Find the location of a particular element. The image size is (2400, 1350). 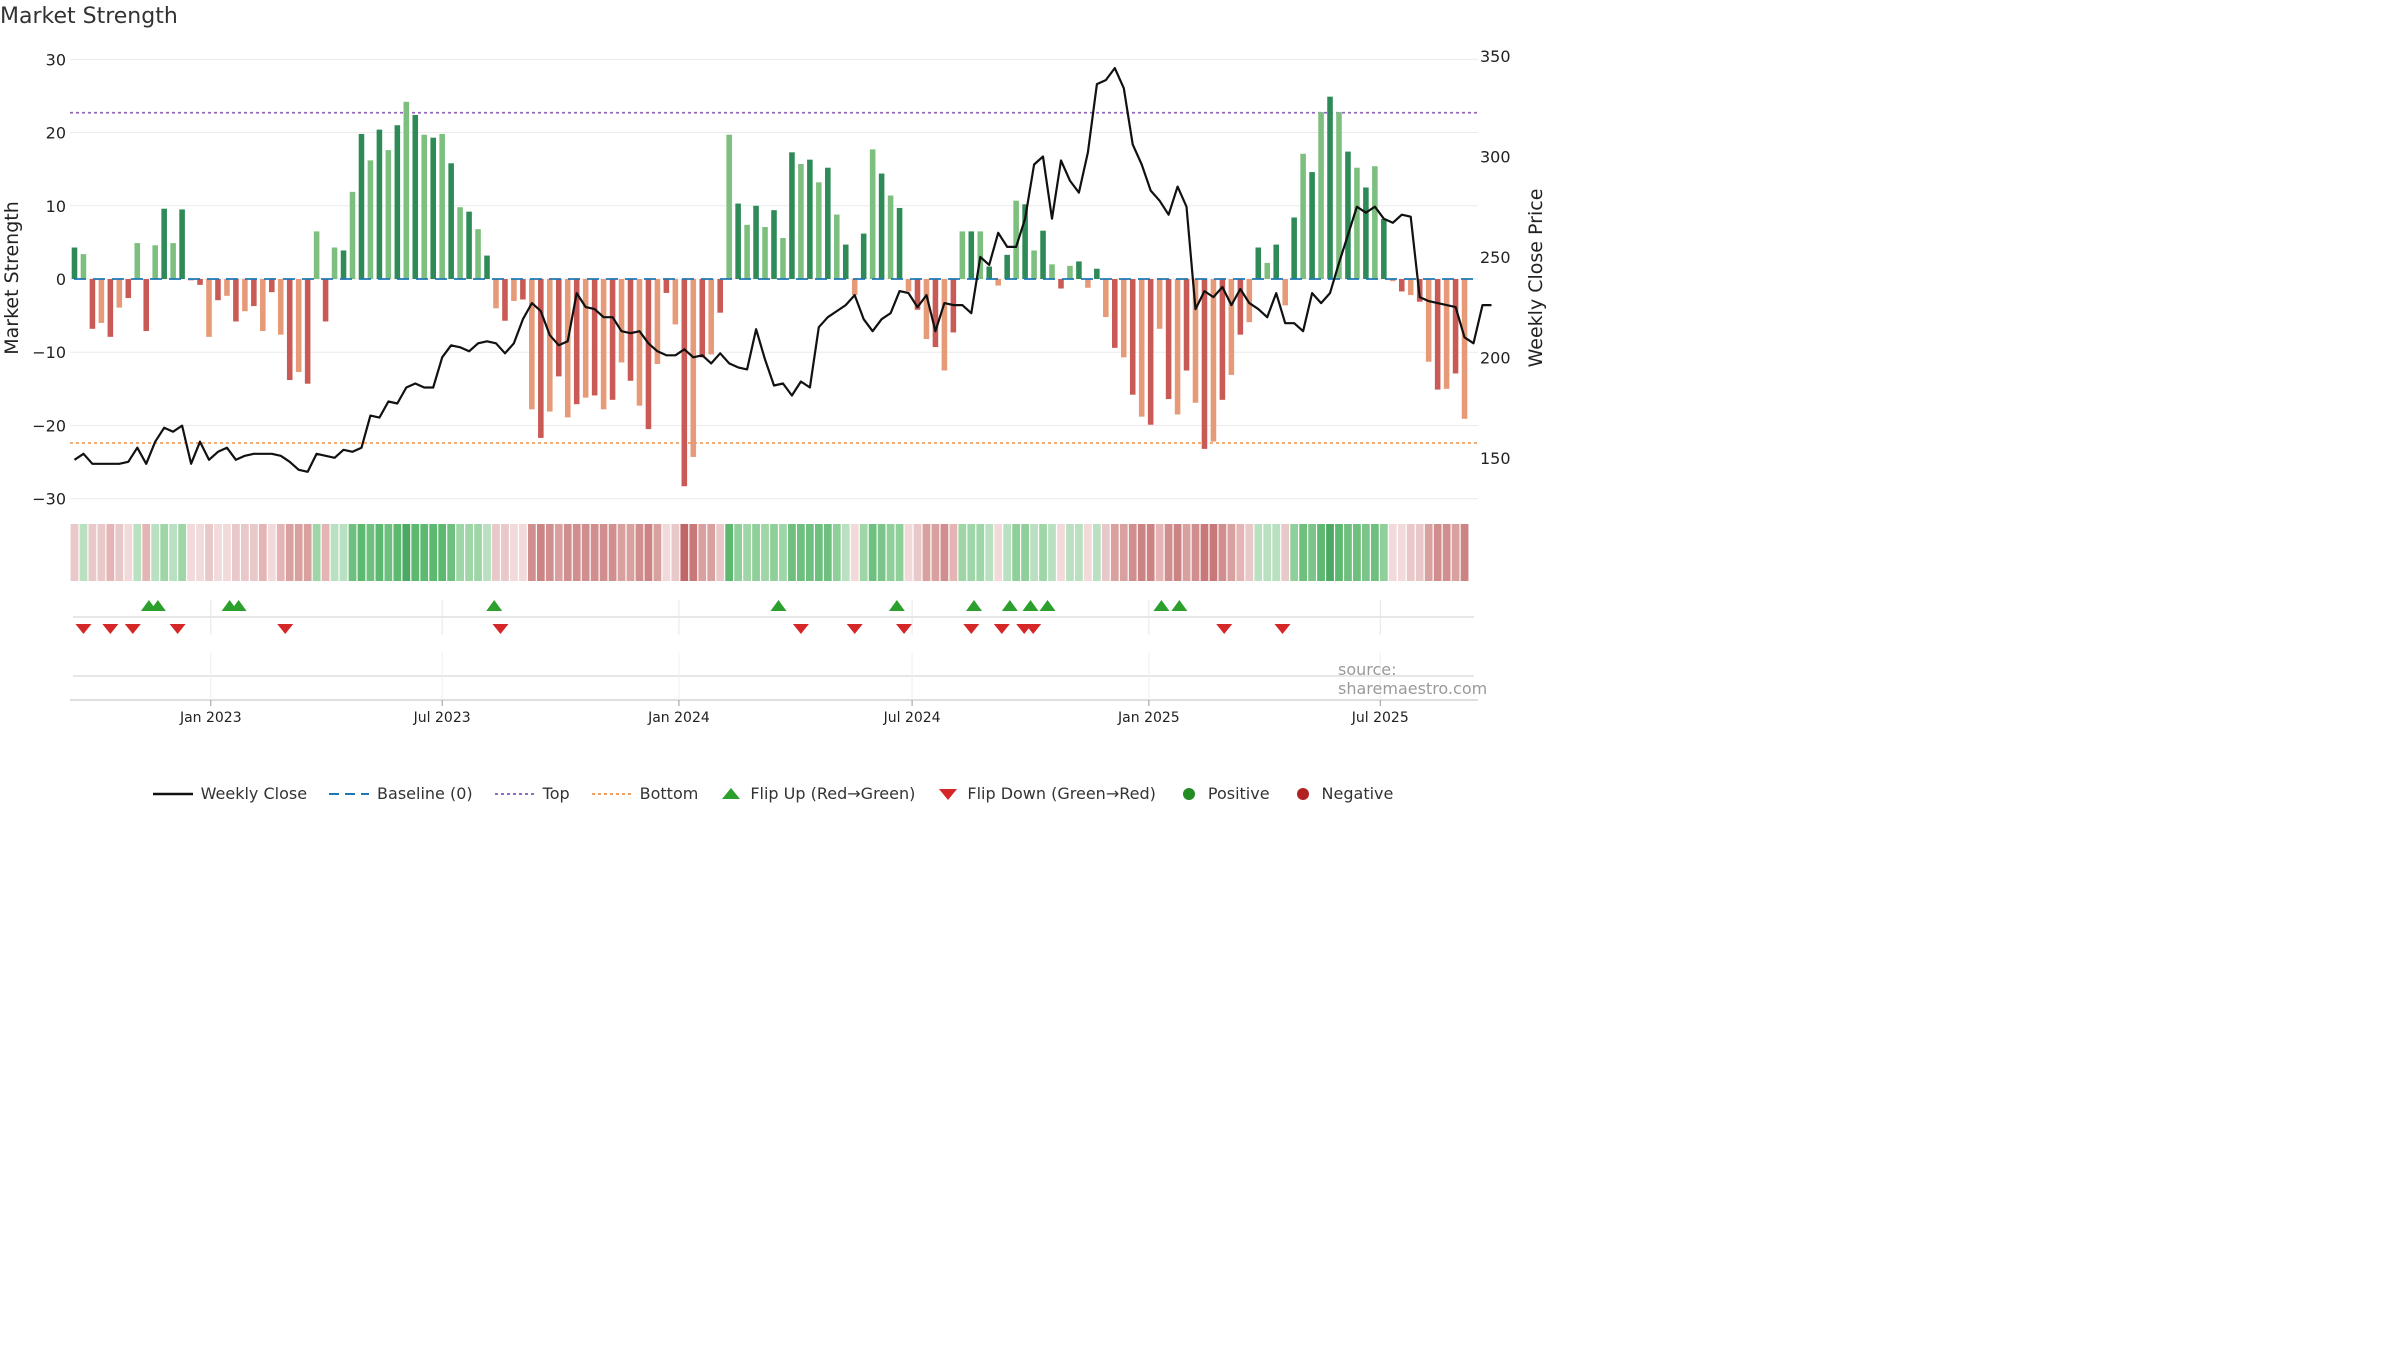

legend-label: Baseline (0) is located at coordinates (425, 793).